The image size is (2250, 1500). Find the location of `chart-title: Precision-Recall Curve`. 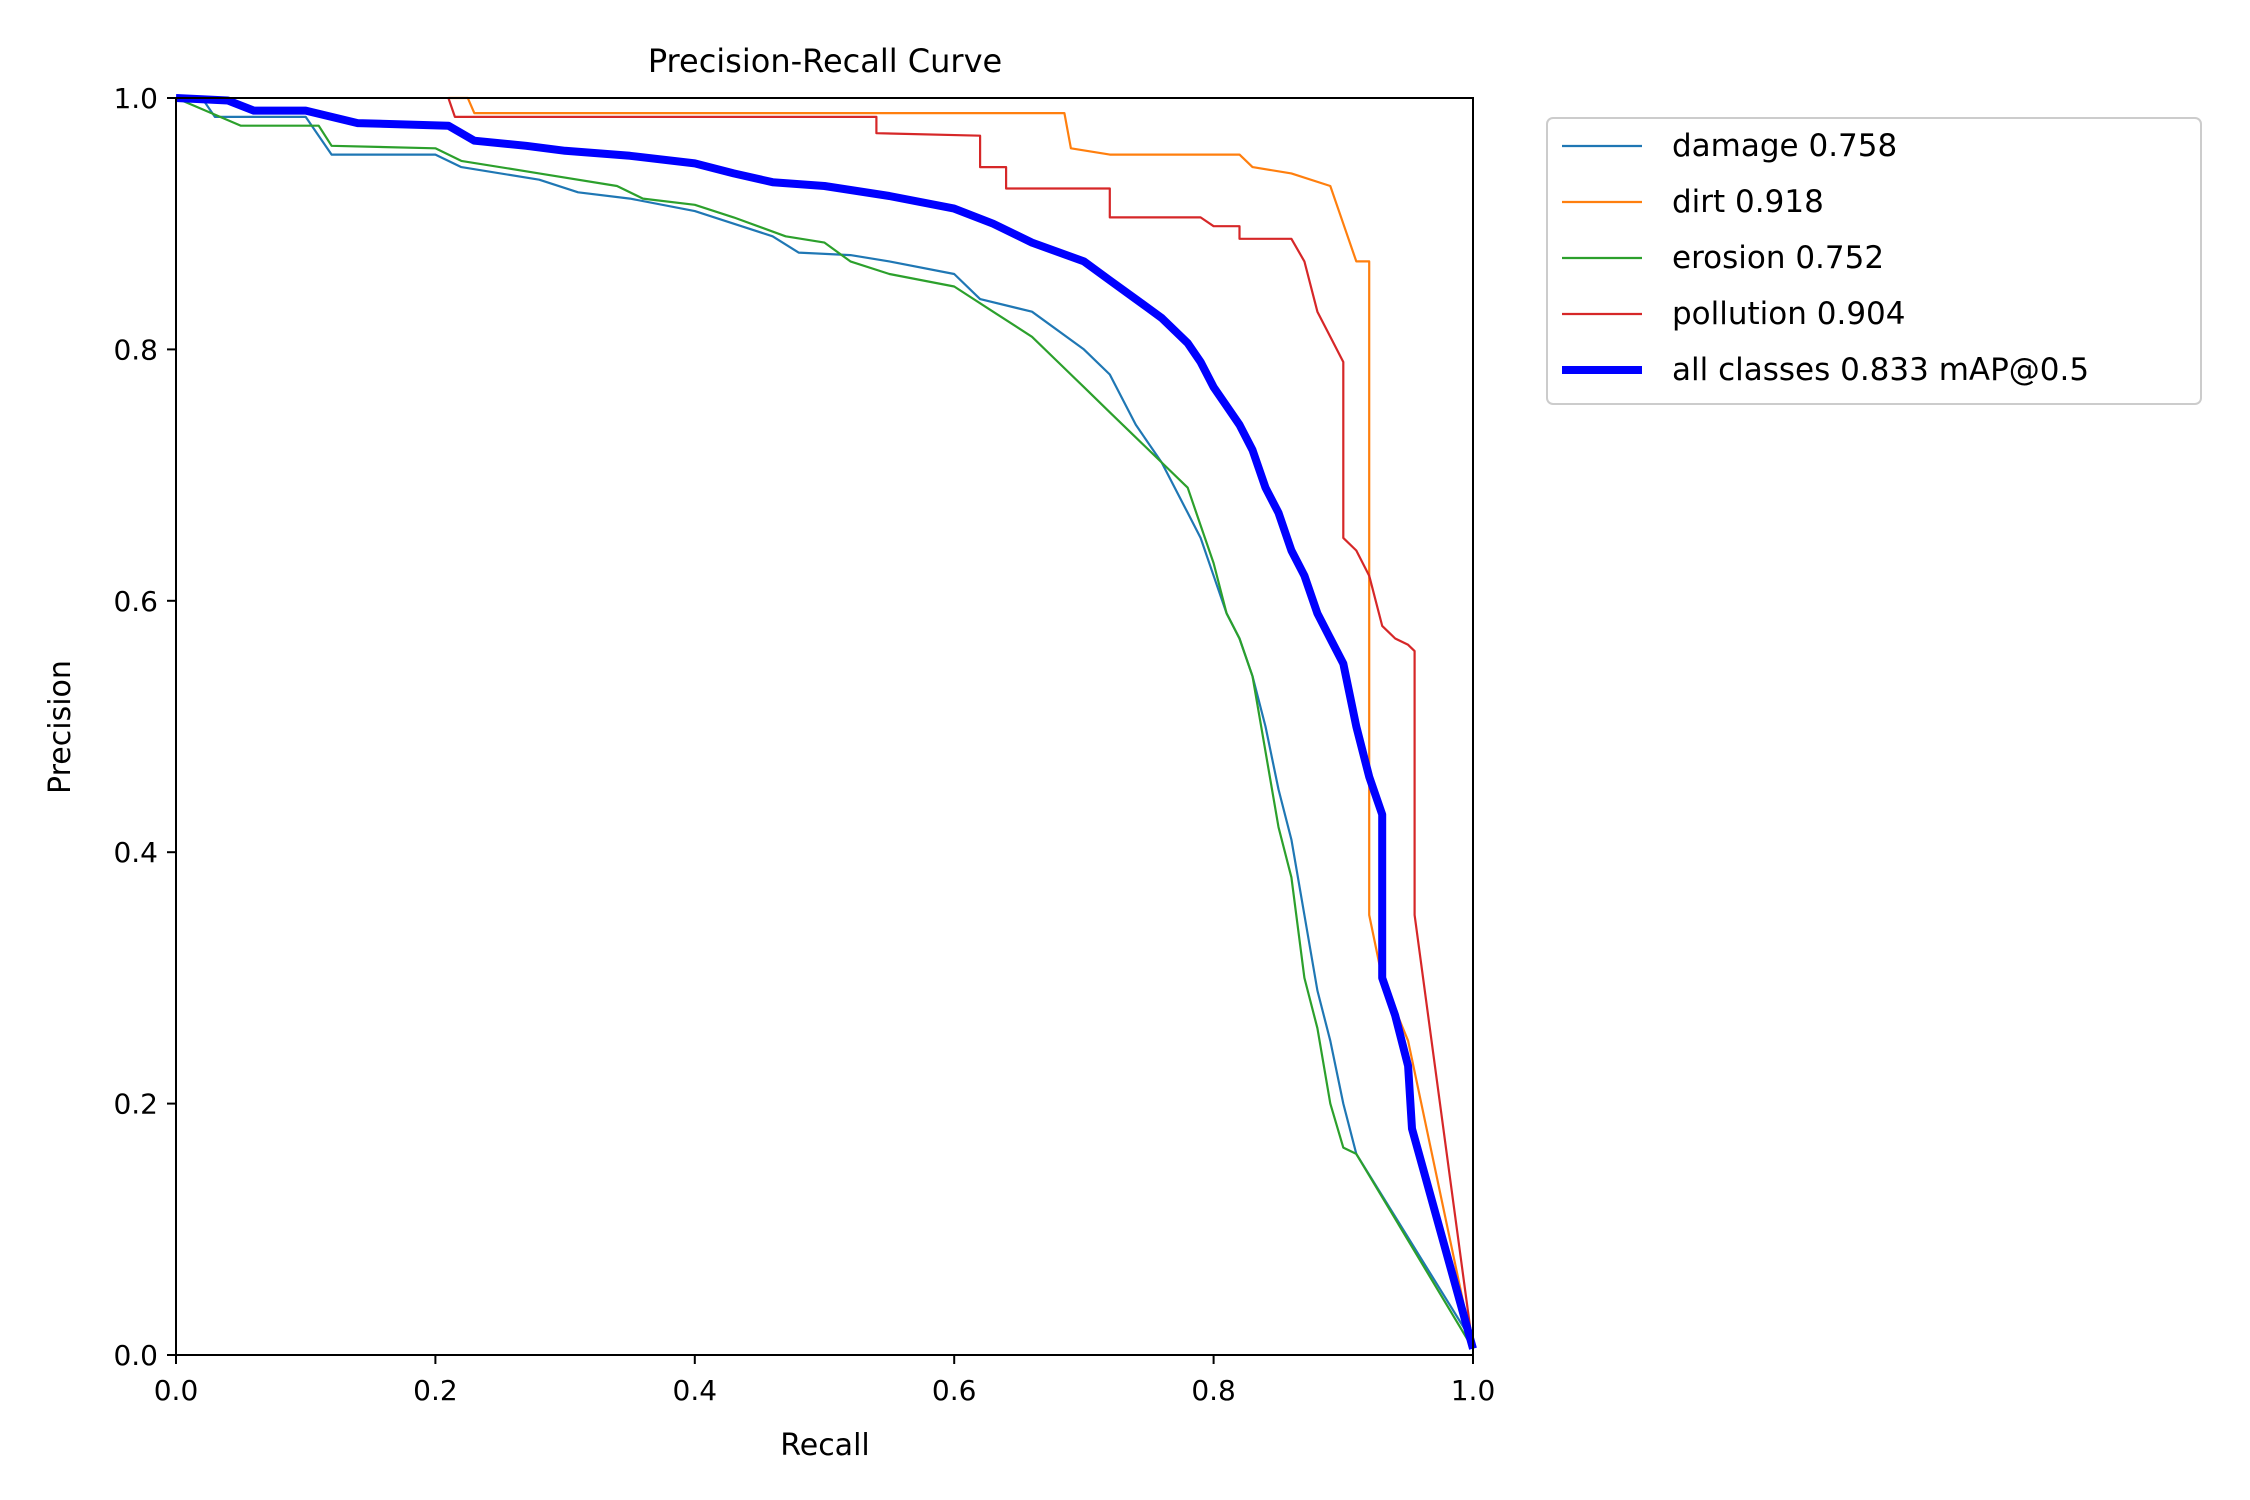

chart-title: Precision-Recall Curve is located at coordinates (825, 61).